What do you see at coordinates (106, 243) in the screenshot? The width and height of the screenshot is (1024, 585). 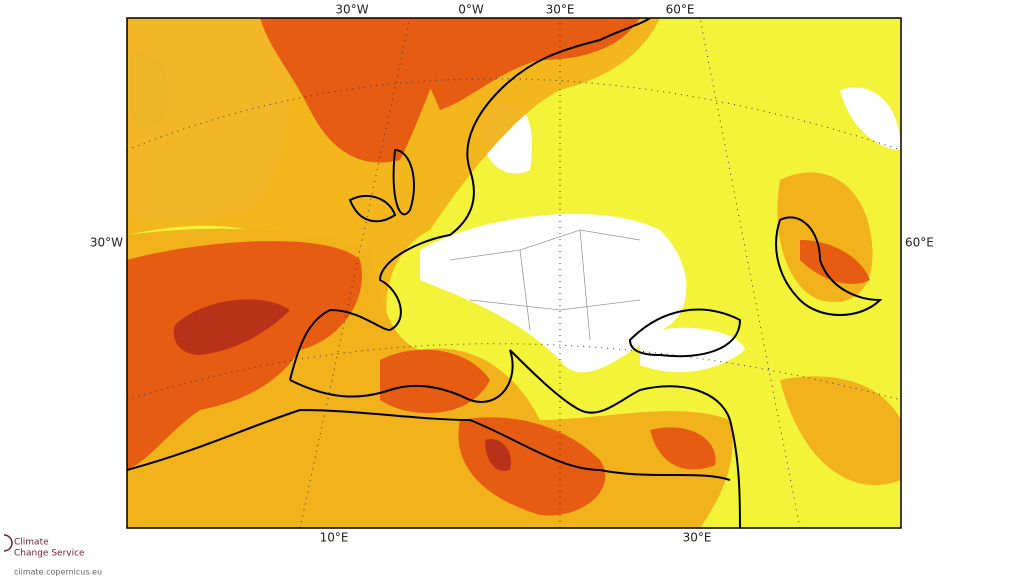 I see `left-label: 30°W` at bounding box center [106, 243].